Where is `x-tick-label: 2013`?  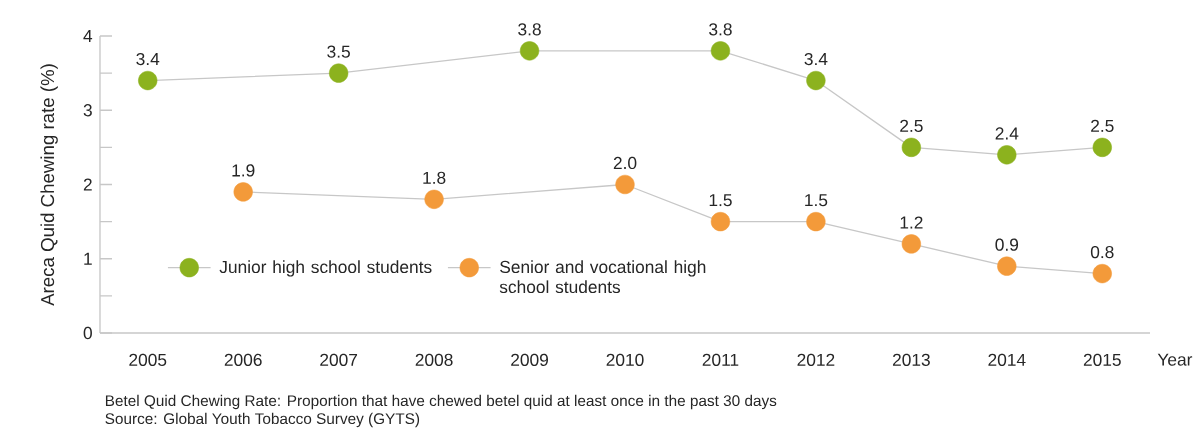
x-tick-label: 2013 is located at coordinates (911, 359).